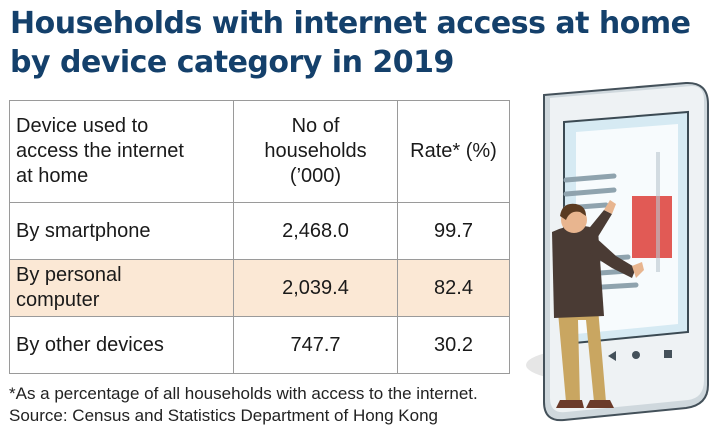 Image resolution: width=720 pixels, height=435 pixels. I want to click on title-line-1: Households with internet access at home, so click(350, 23).